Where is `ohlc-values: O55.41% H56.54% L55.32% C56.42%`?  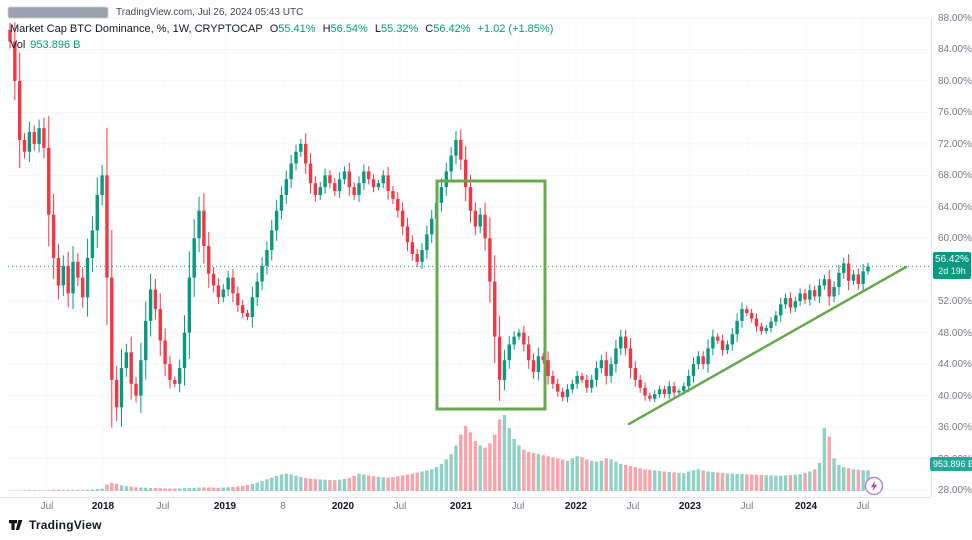 ohlc-values: O55.41% H56.54% L55.32% C56.42% is located at coordinates (370, 29).